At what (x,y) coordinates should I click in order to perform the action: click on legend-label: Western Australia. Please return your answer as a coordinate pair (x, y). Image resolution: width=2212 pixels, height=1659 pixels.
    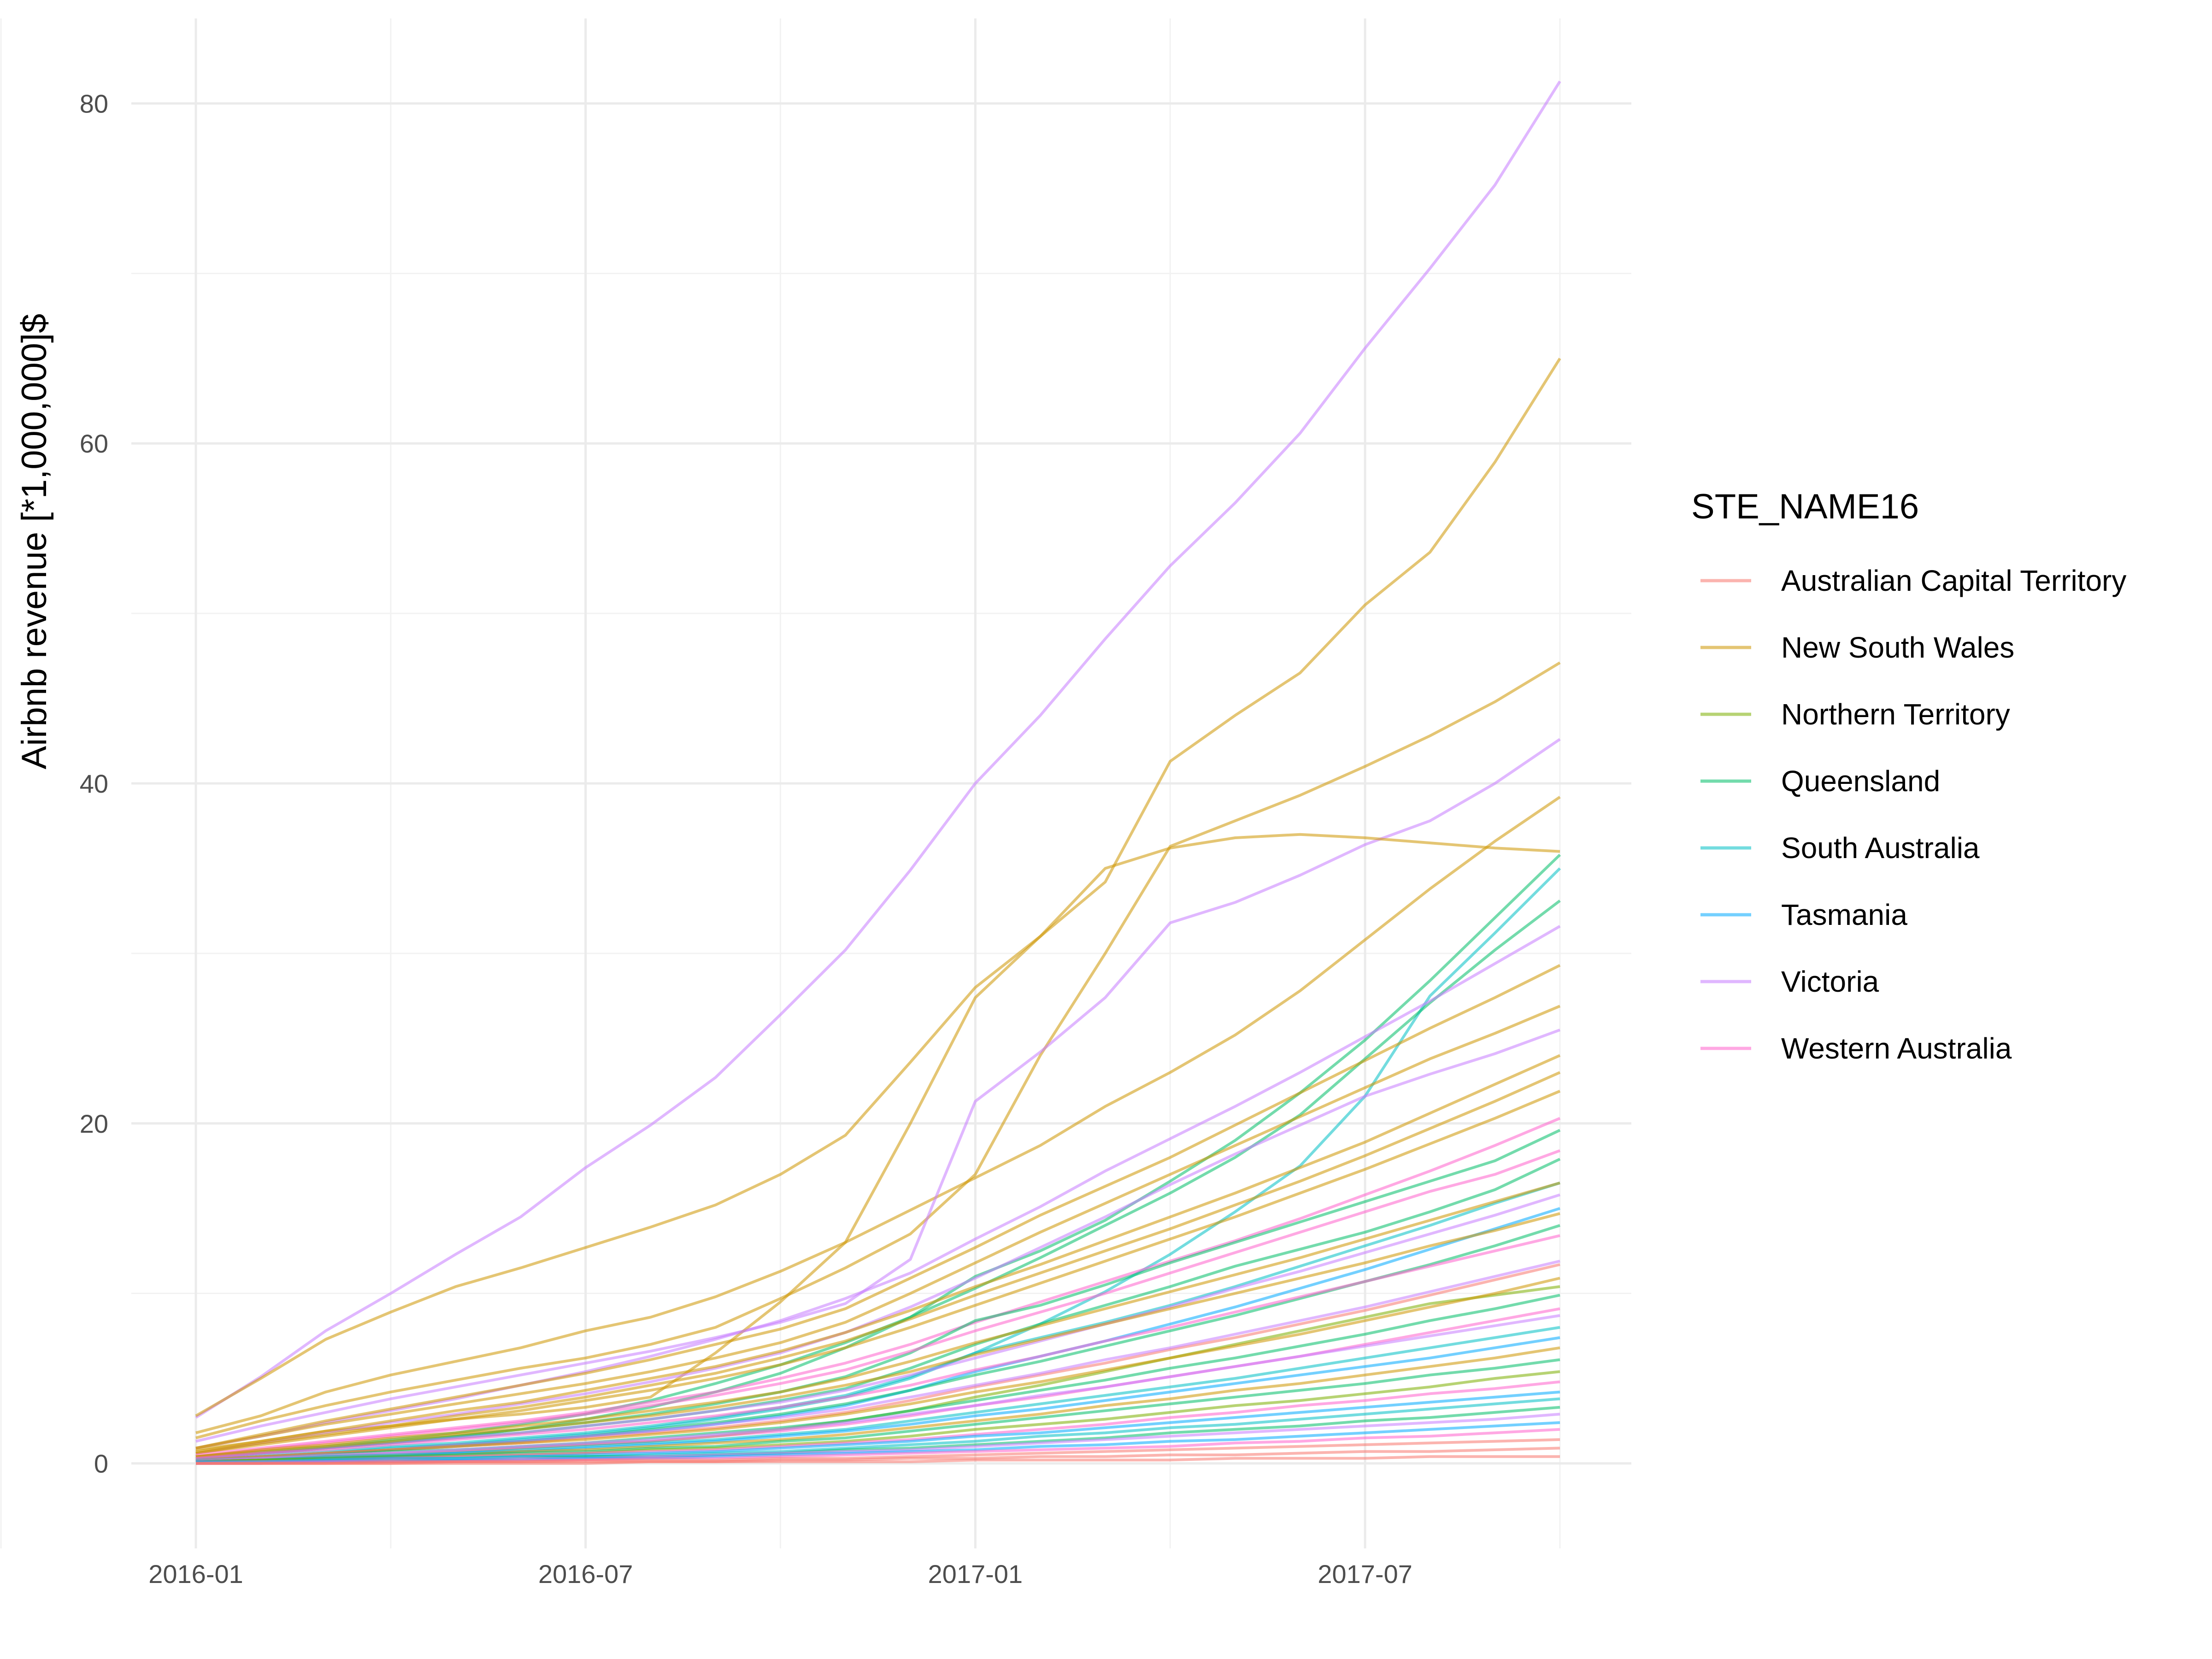
    Looking at the image, I should click on (1896, 1048).